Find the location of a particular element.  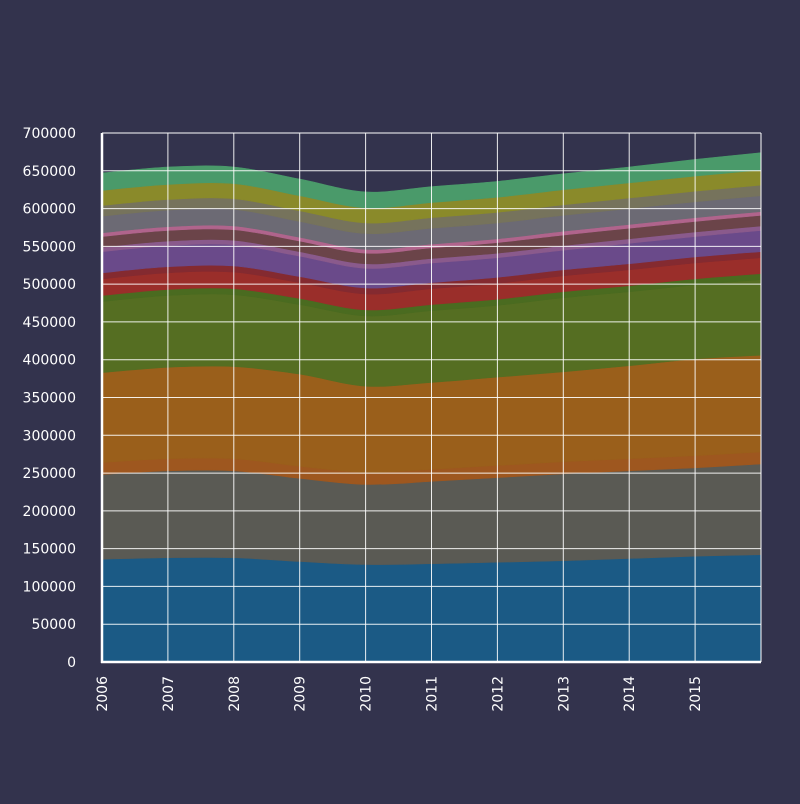

x-tick-label: 2009 is located at coordinates (301, 694).